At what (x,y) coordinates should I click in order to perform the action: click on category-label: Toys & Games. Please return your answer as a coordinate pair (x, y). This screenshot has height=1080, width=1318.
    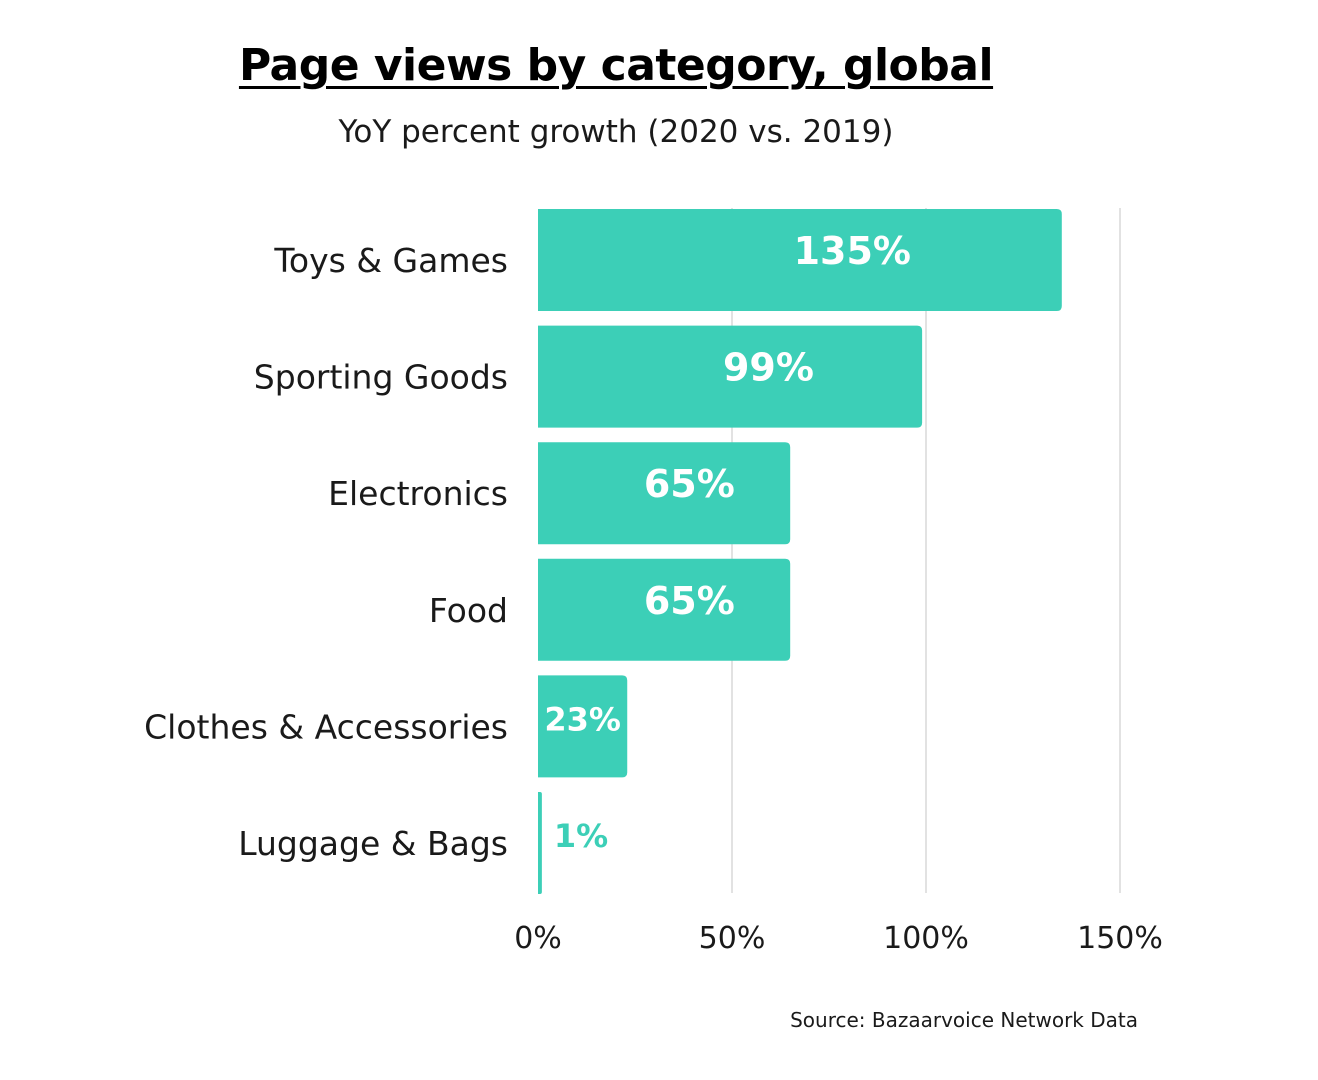
    Looking at the image, I should click on (390, 260).